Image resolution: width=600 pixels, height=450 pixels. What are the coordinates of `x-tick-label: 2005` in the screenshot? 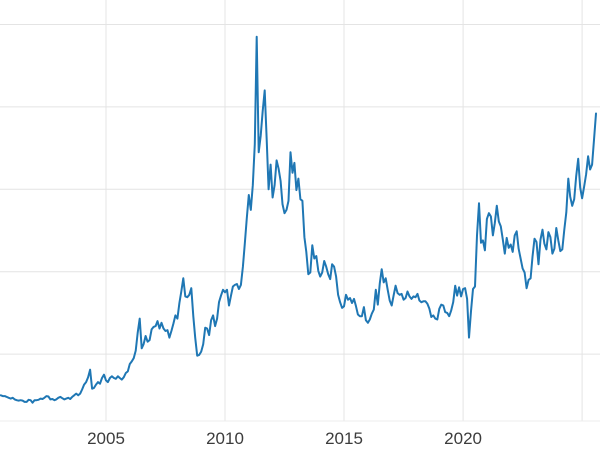 It's located at (106, 438).